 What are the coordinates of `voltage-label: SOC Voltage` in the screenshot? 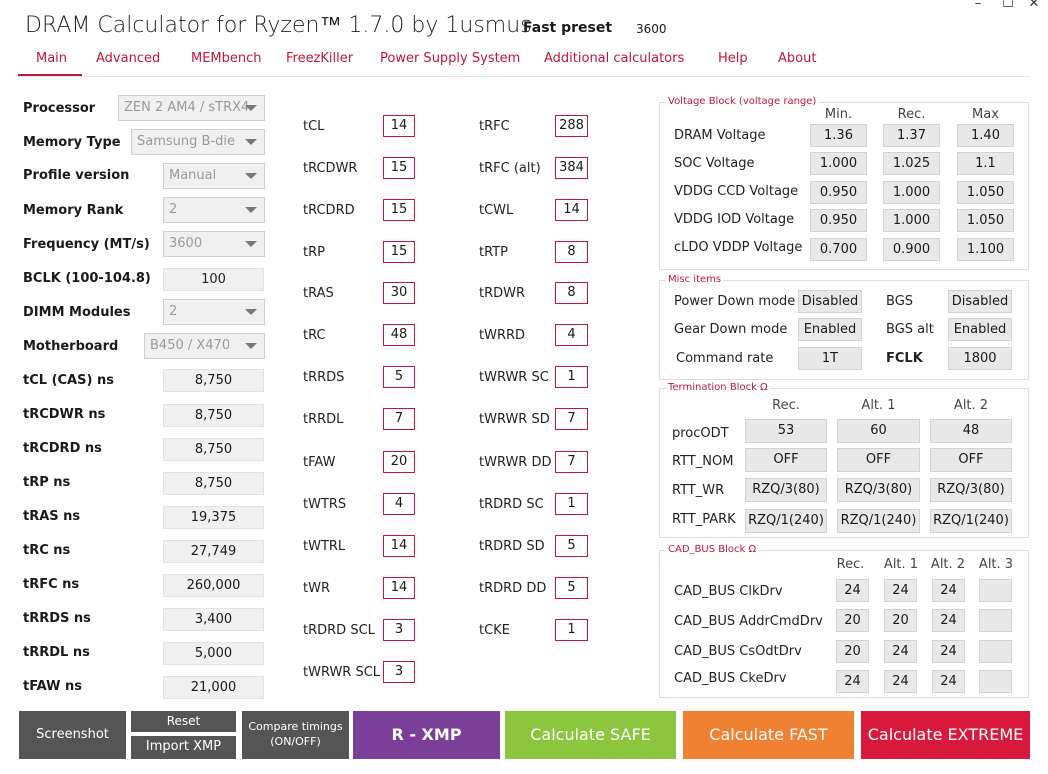 It's located at (714, 163).